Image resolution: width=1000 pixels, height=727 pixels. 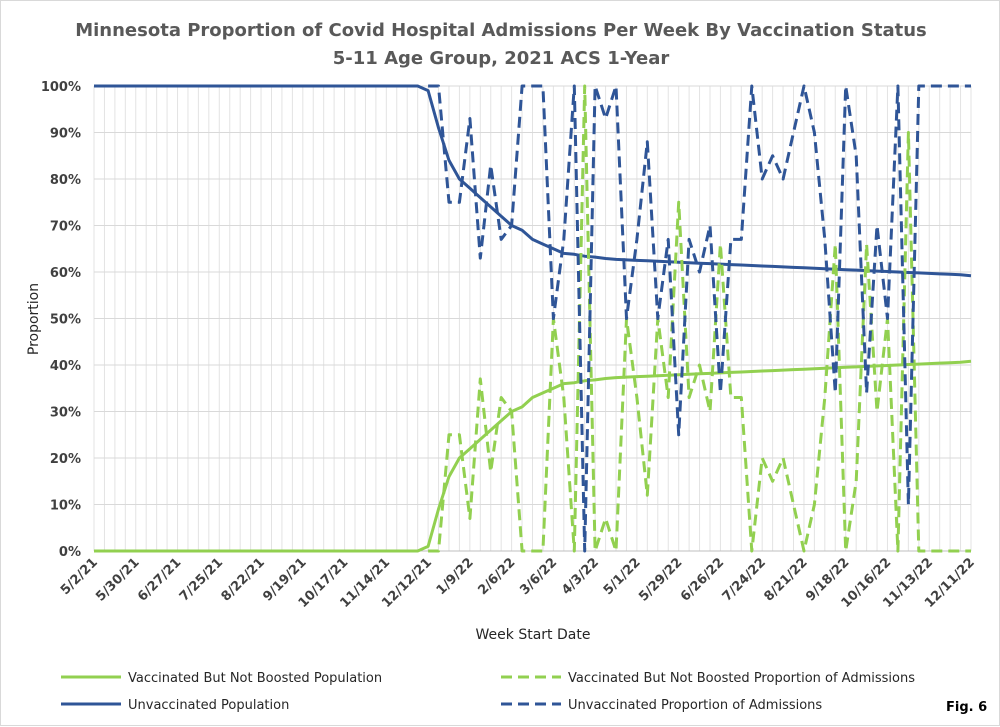 What do you see at coordinates (533, 635) in the screenshot?
I see `x-axis-label: Week Start Date` at bounding box center [533, 635].